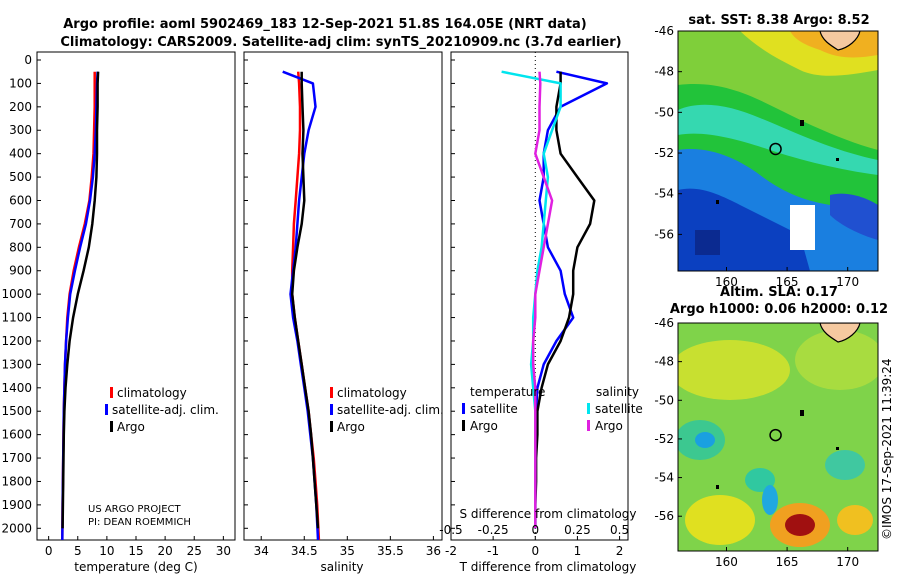  I want to click on series-line-argo-temperature-, so click(565, 300).